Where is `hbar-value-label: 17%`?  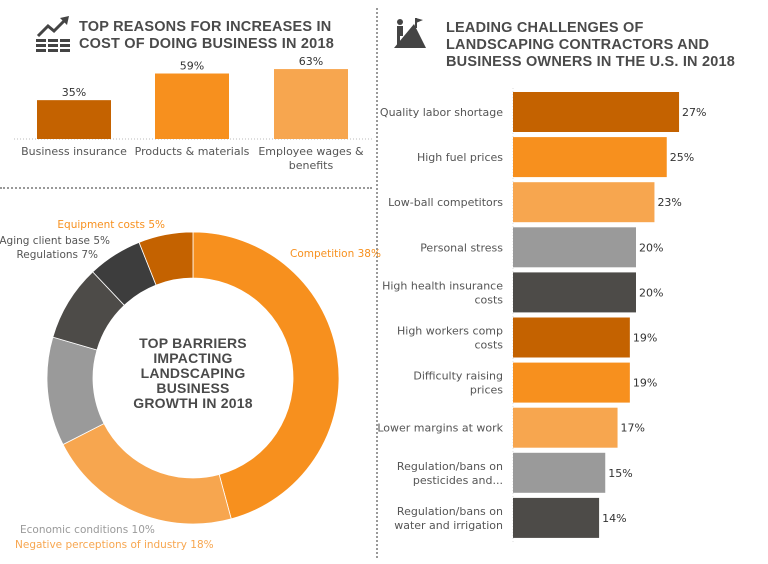
hbar-value-label: 17% is located at coordinates (633, 428).